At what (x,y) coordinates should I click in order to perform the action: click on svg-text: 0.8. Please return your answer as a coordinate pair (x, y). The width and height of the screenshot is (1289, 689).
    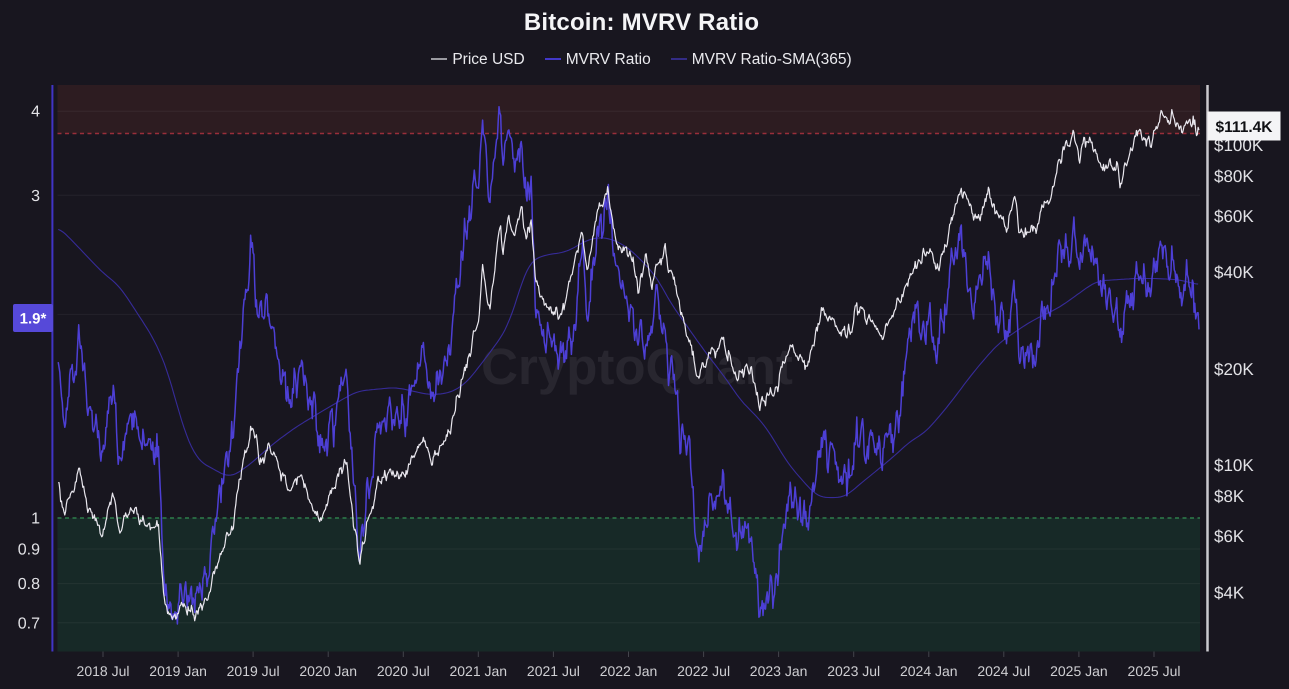
    Looking at the image, I should click on (29, 584).